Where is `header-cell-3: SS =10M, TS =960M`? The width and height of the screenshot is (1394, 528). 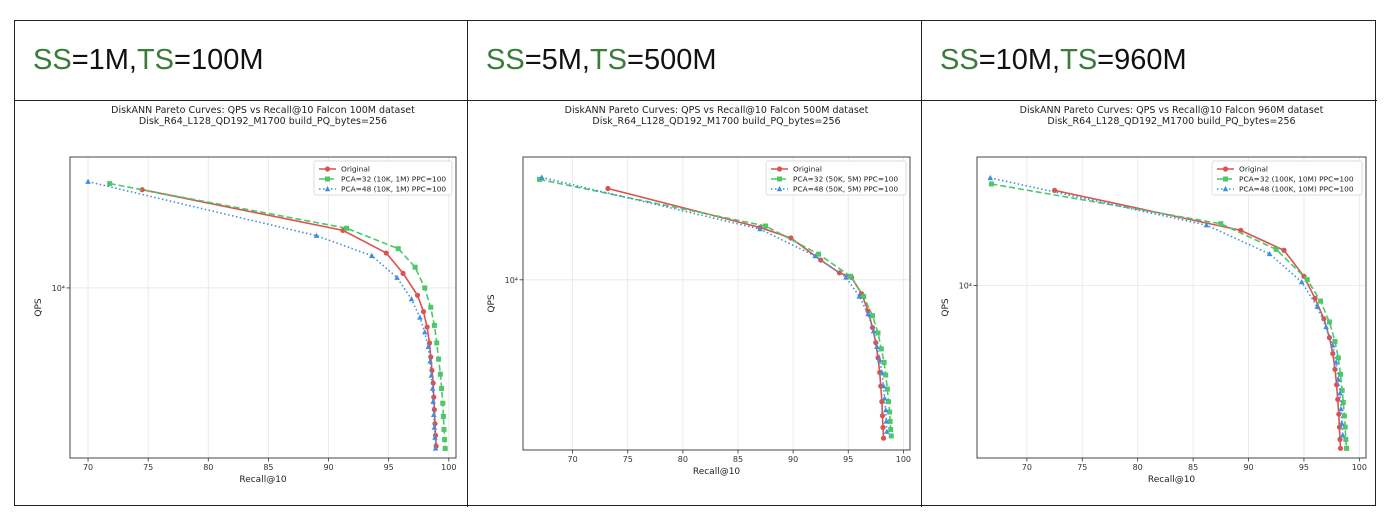
header-cell-3: SS =10M, TS =960M is located at coordinates (1149, 61).